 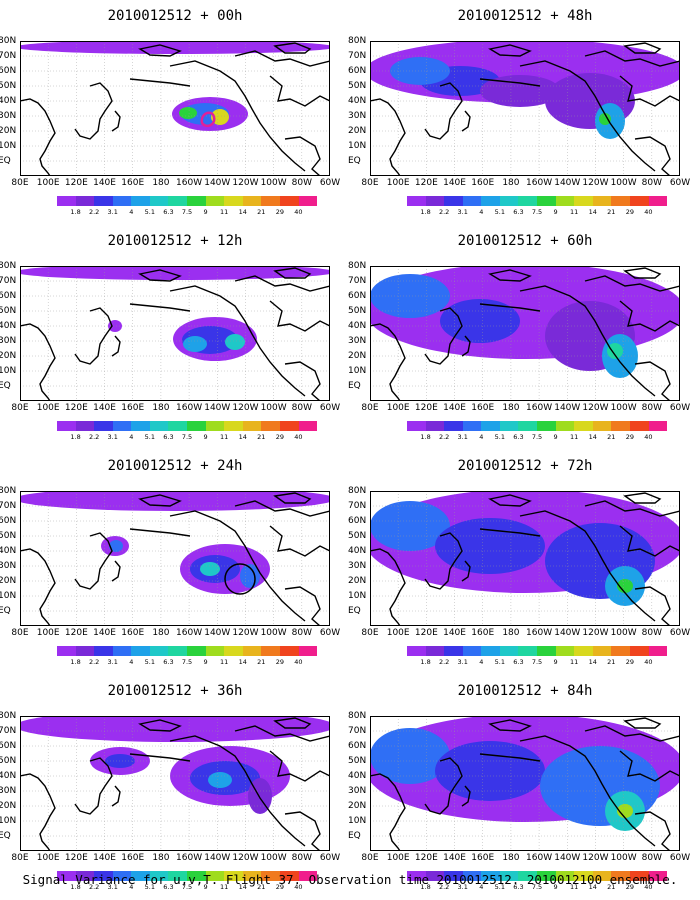 I want to click on panel-title: 2010012512 + 00h, so click(x=175, y=16).